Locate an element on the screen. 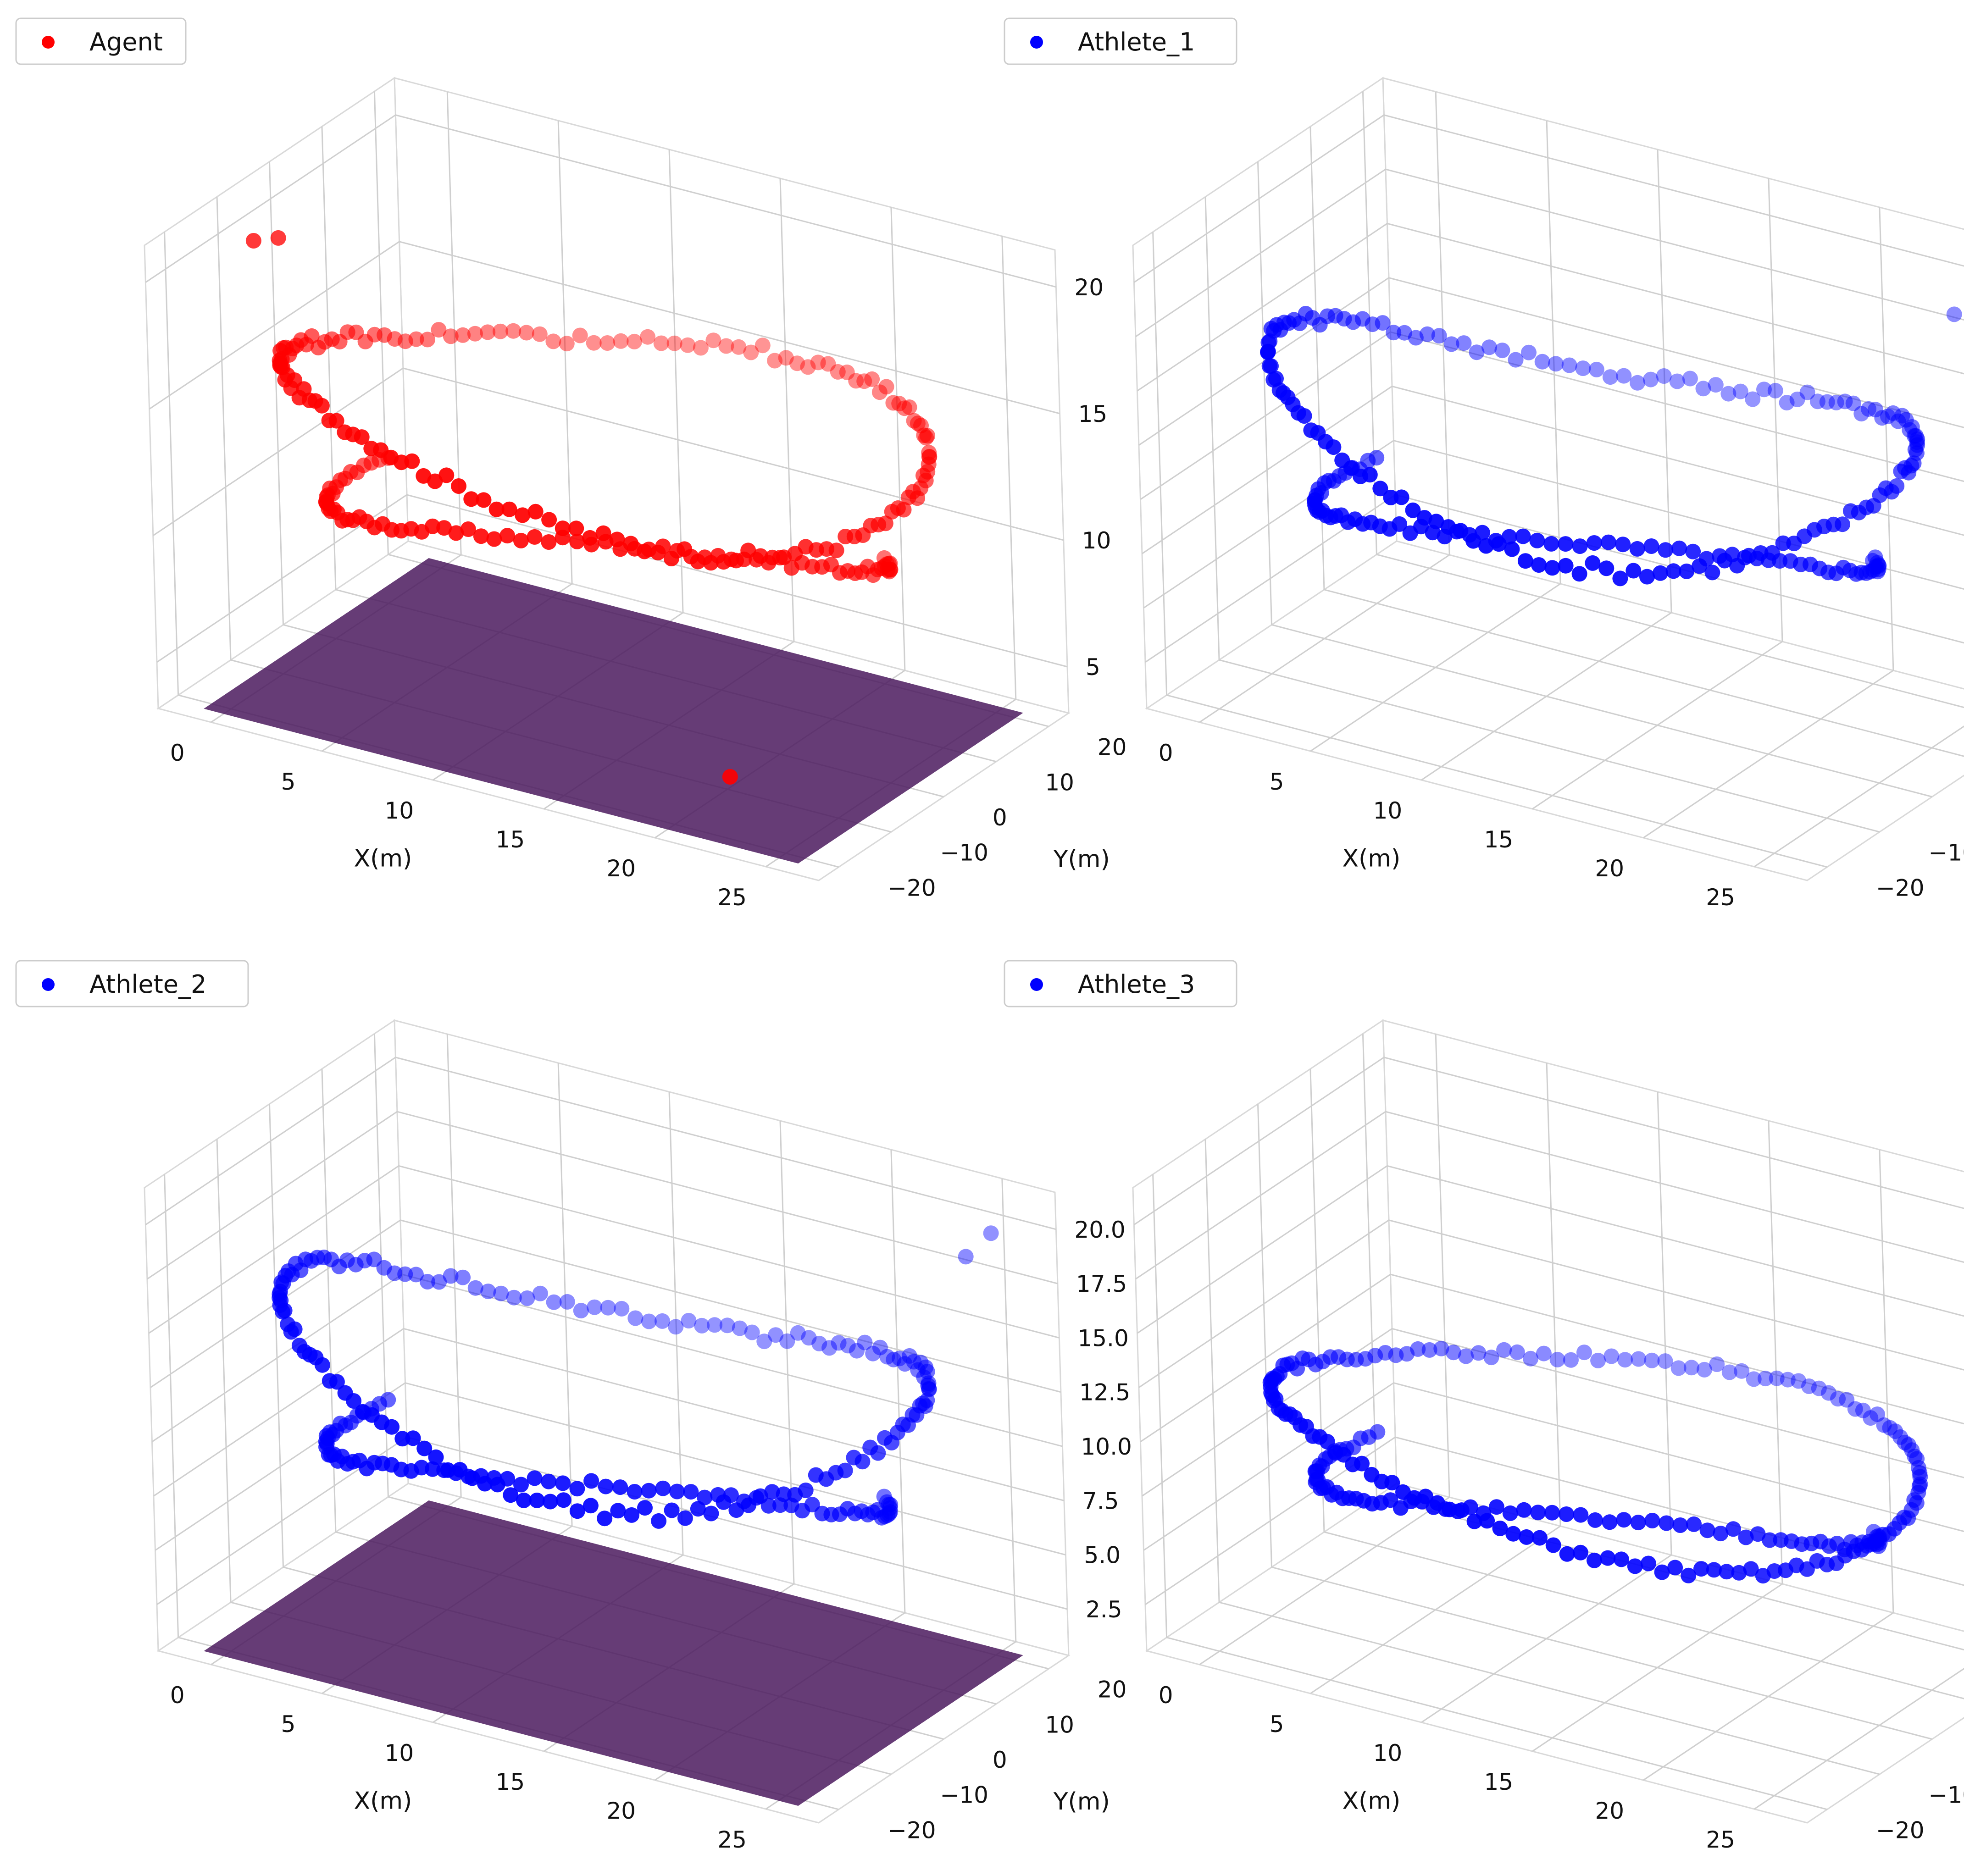 The width and height of the screenshot is (1964, 1876). x-tick-label: 0 is located at coordinates (1166, 753).